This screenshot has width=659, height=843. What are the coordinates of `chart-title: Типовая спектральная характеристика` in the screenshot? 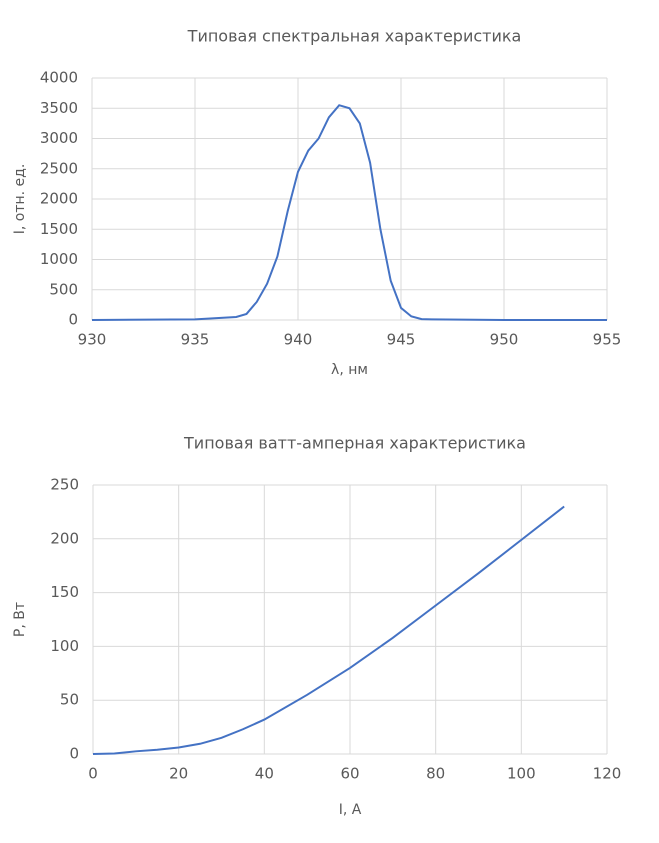 It's located at (354, 36).